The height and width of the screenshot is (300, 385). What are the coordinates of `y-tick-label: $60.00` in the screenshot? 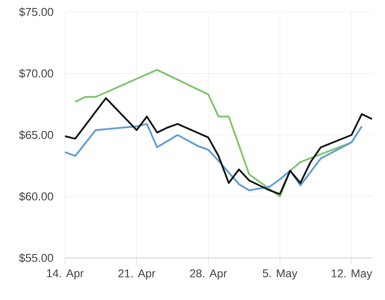 It's located at (36, 197).